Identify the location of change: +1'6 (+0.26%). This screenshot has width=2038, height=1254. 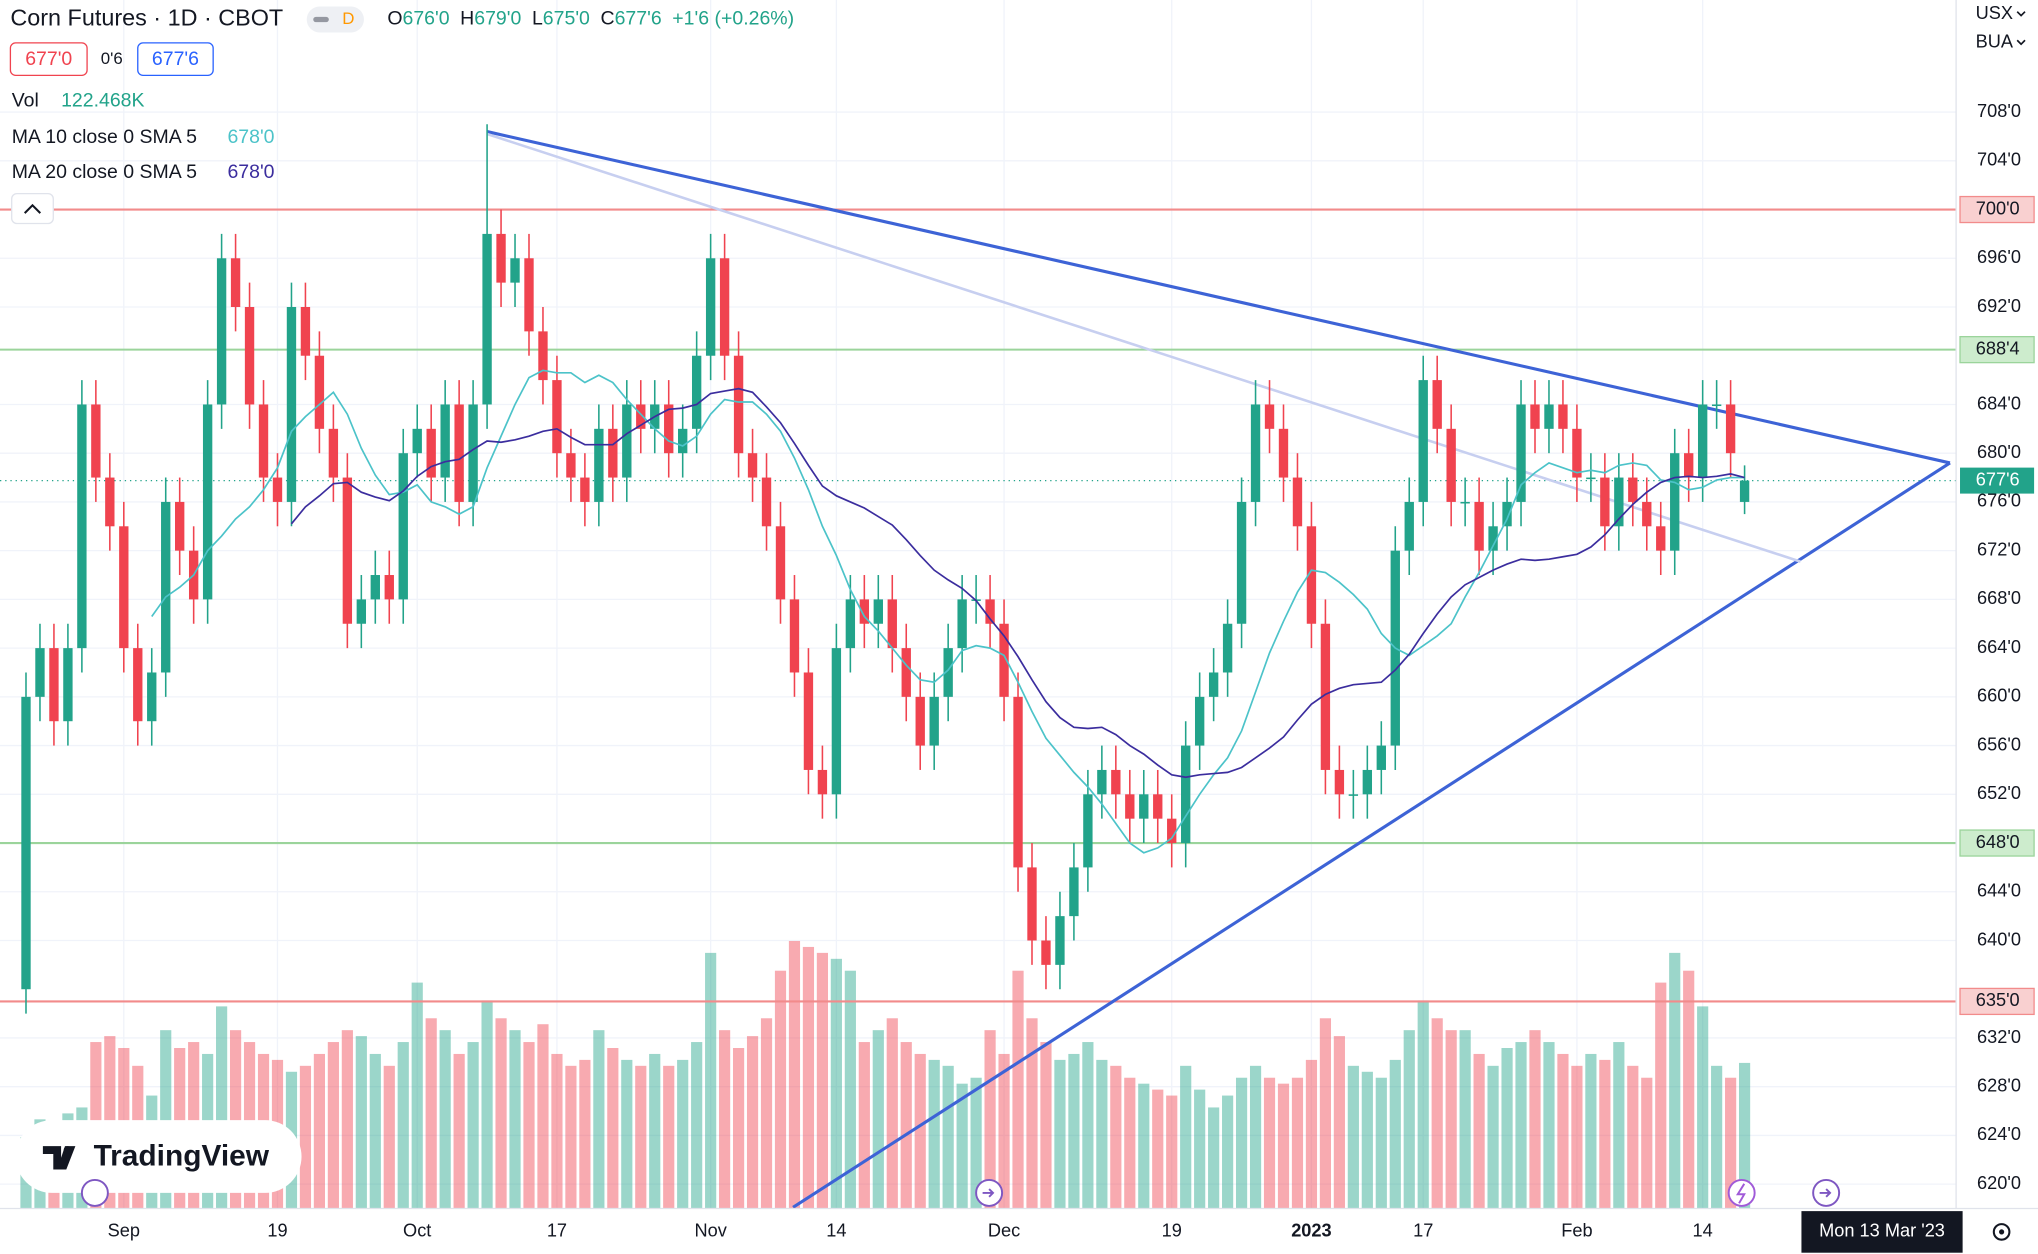
(733, 19).